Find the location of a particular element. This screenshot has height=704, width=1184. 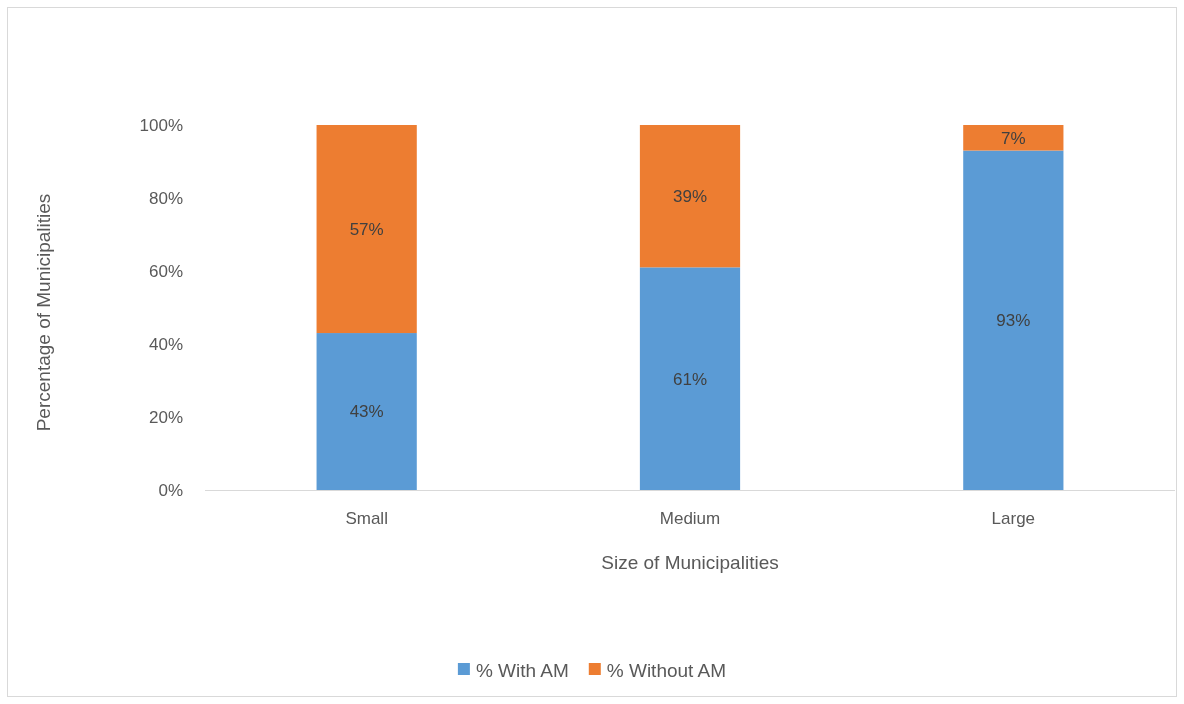

x-tick-label: Small is located at coordinates (366, 519).